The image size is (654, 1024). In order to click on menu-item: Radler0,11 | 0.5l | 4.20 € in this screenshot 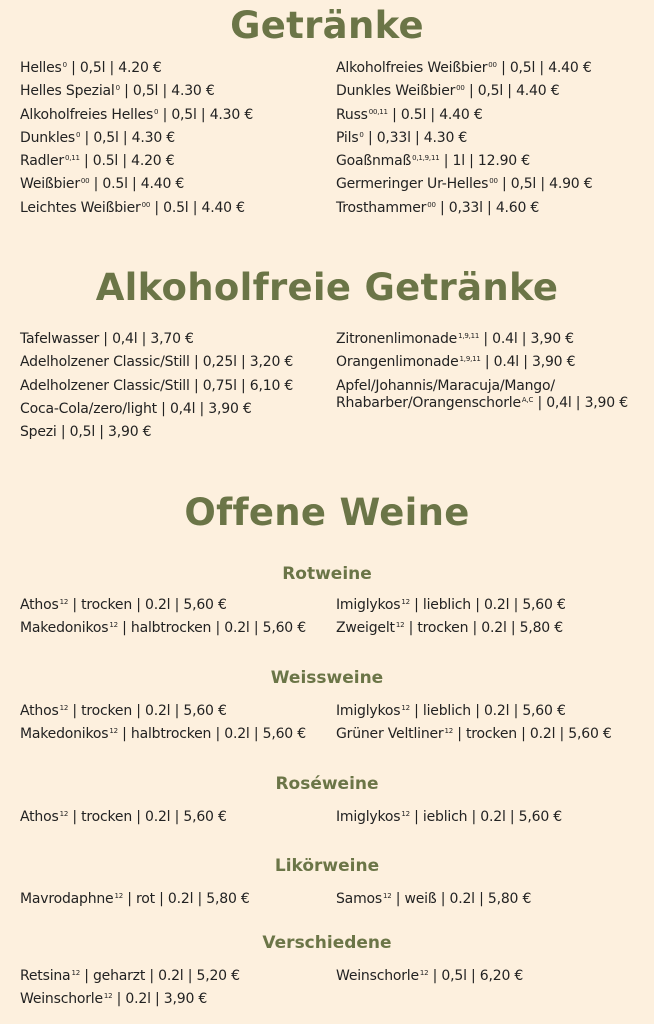, I will do `click(136, 161)`.